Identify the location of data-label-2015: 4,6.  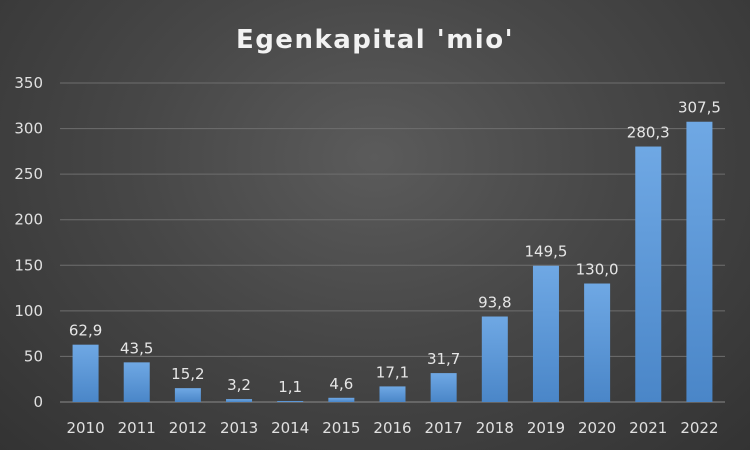
(341, 384).